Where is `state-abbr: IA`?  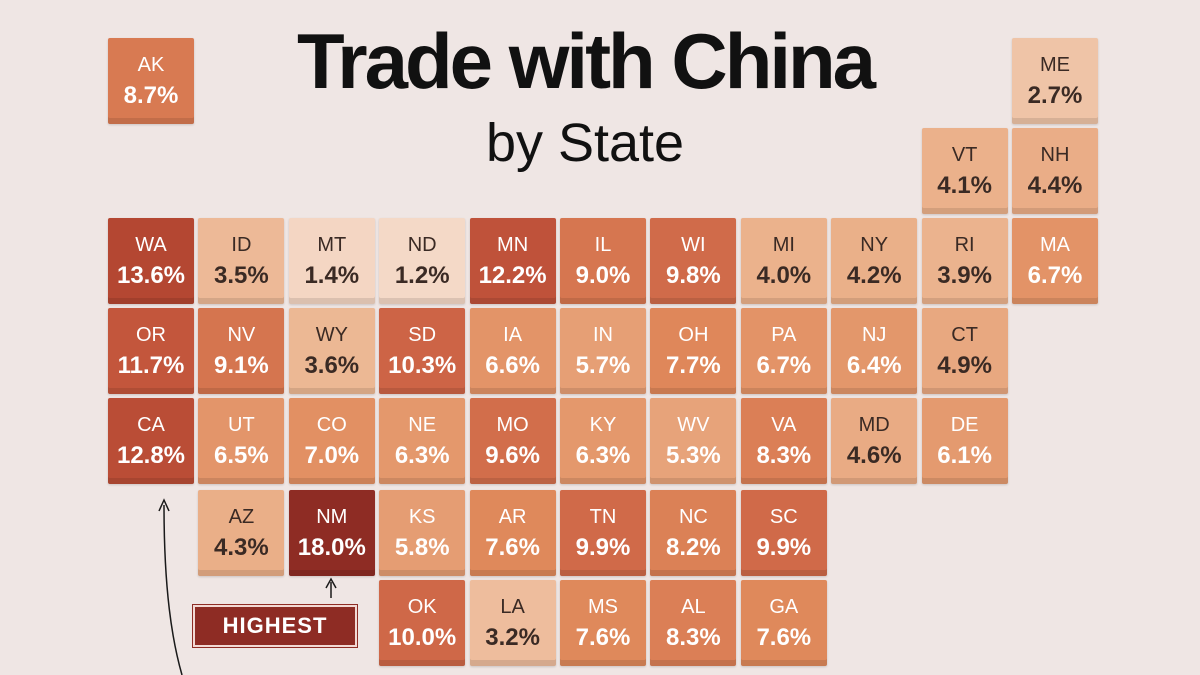 state-abbr: IA is located at coordinates (513, 335).